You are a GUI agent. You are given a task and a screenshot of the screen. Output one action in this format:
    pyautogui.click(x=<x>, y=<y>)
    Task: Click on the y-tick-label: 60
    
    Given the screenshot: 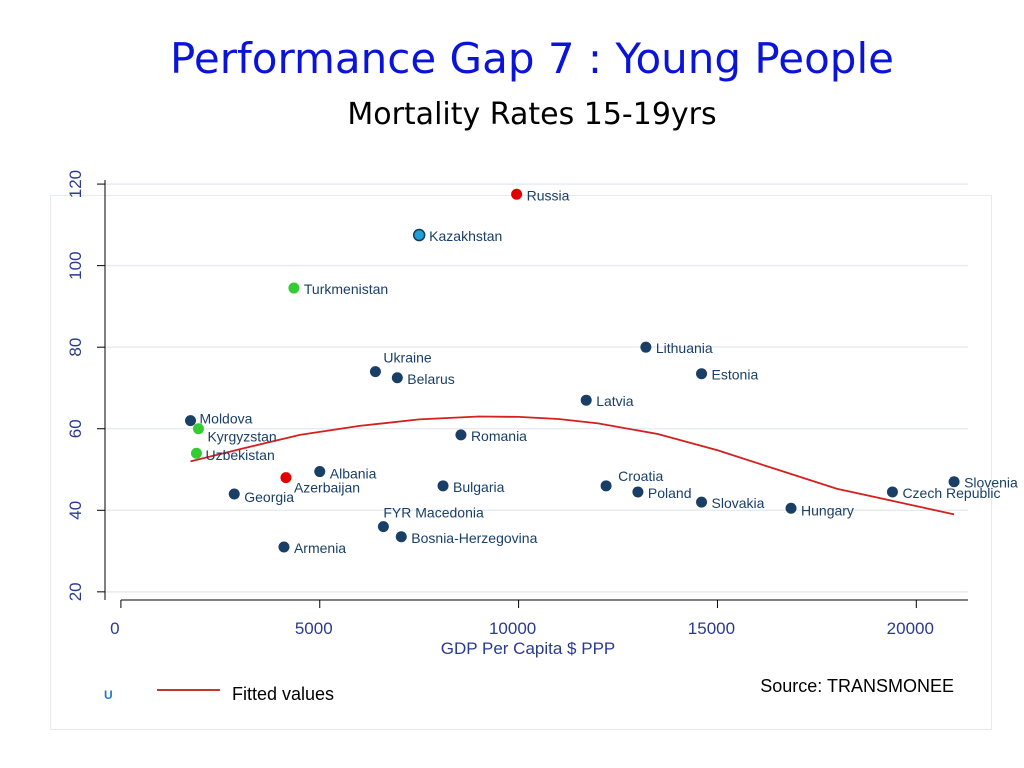 What is the action you would take?
    pyautogui.click(x=75, y=428)
    